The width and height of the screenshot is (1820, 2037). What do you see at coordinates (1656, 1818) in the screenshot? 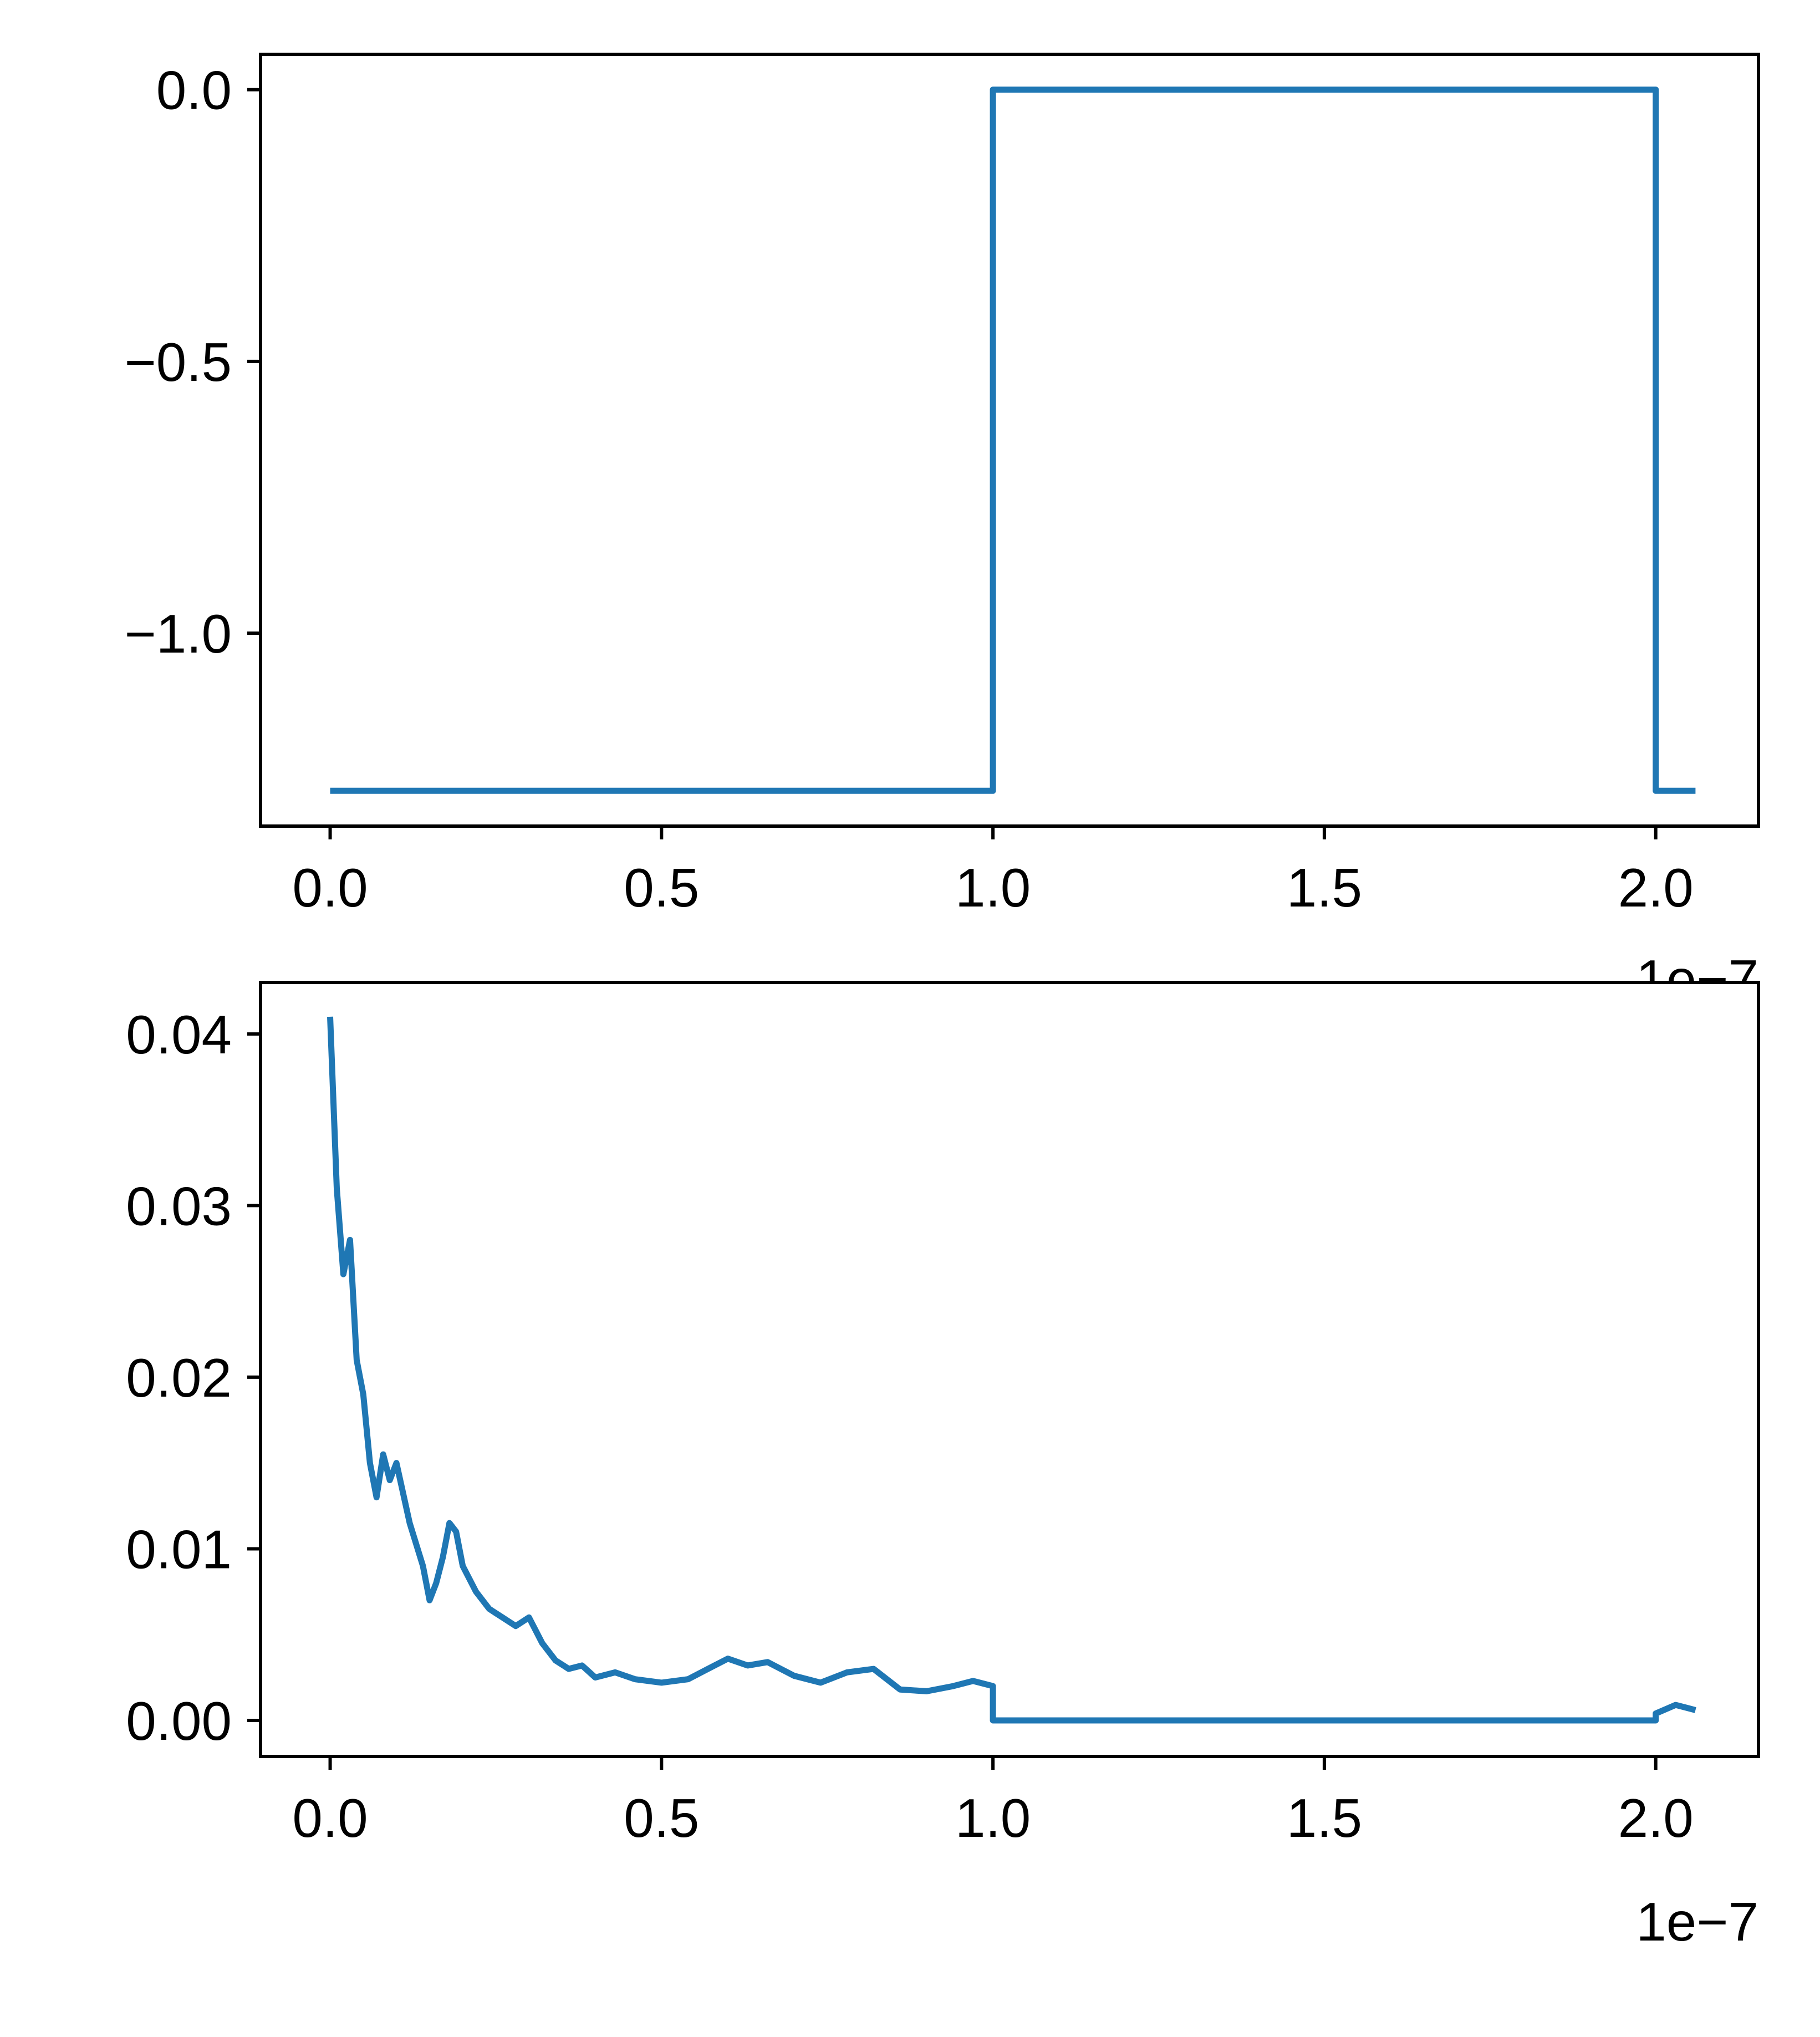
I see `bottom-subplot-x-tick-label: 2.0` at bounding box center [1656, 1818].